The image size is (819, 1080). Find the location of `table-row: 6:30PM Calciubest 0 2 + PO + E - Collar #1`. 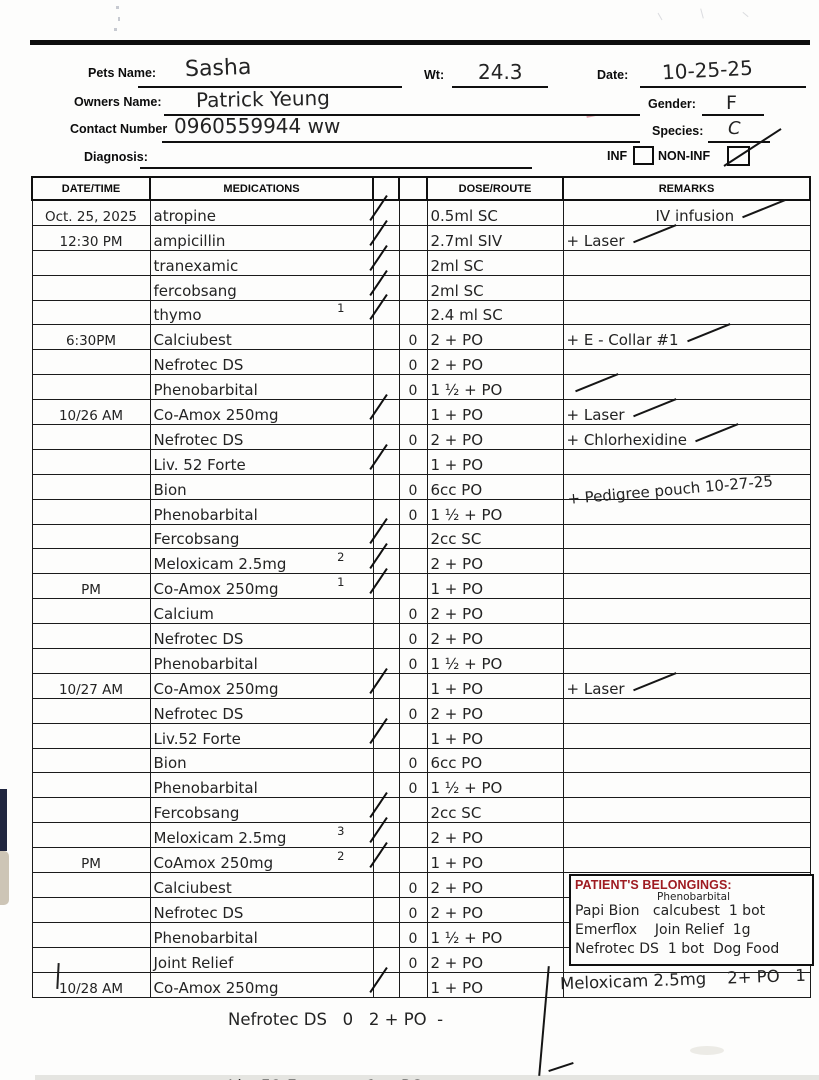

table-row: 6:30PM Calciubest 0 2 + PO + E - Collar #1 is located at coordinates (421, 337).